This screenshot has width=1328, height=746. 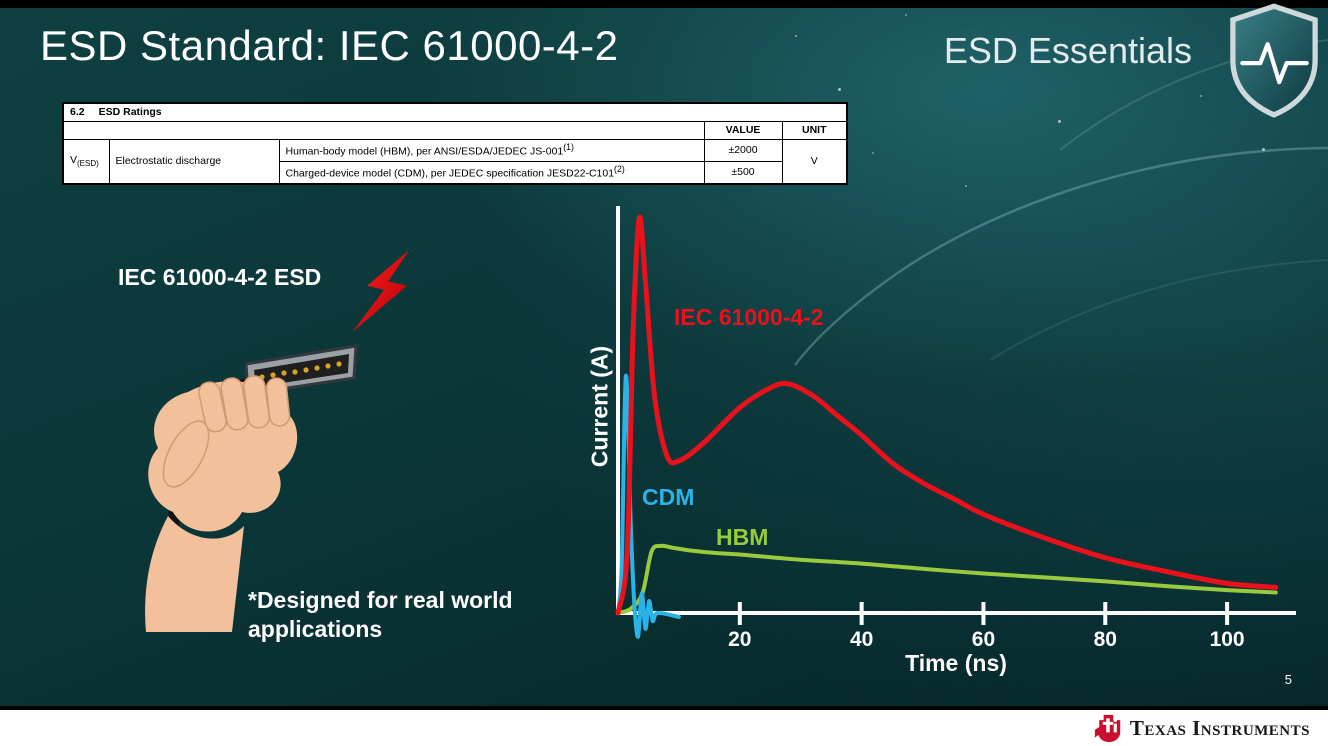 I want to click on y-axis-label: Current (A), so click(x=599, y=406).